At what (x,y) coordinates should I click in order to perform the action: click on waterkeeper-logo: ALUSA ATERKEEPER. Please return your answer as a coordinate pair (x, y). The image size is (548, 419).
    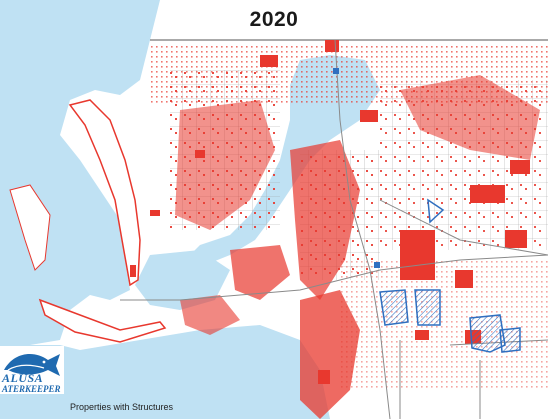
    Looking at the image, I should click on (32, 370).